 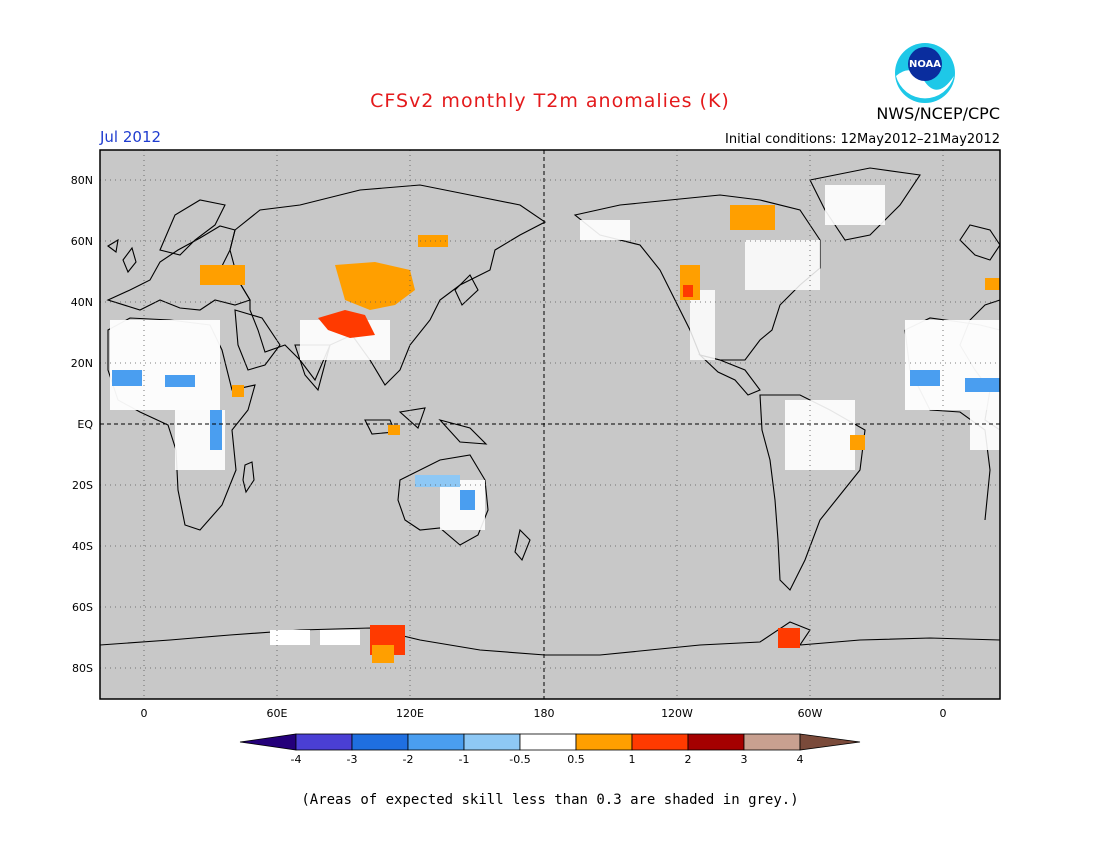 What do you see at coordinates (82, 546) in the screenshot?
I see `lat-label: 40S` at bounding box center [82, 546].